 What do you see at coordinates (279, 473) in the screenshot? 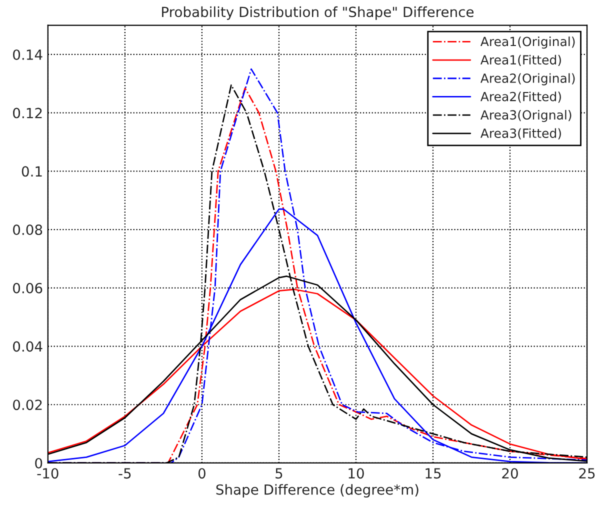
I see `x-tick-label: 5` at bounding box center [279, 473].